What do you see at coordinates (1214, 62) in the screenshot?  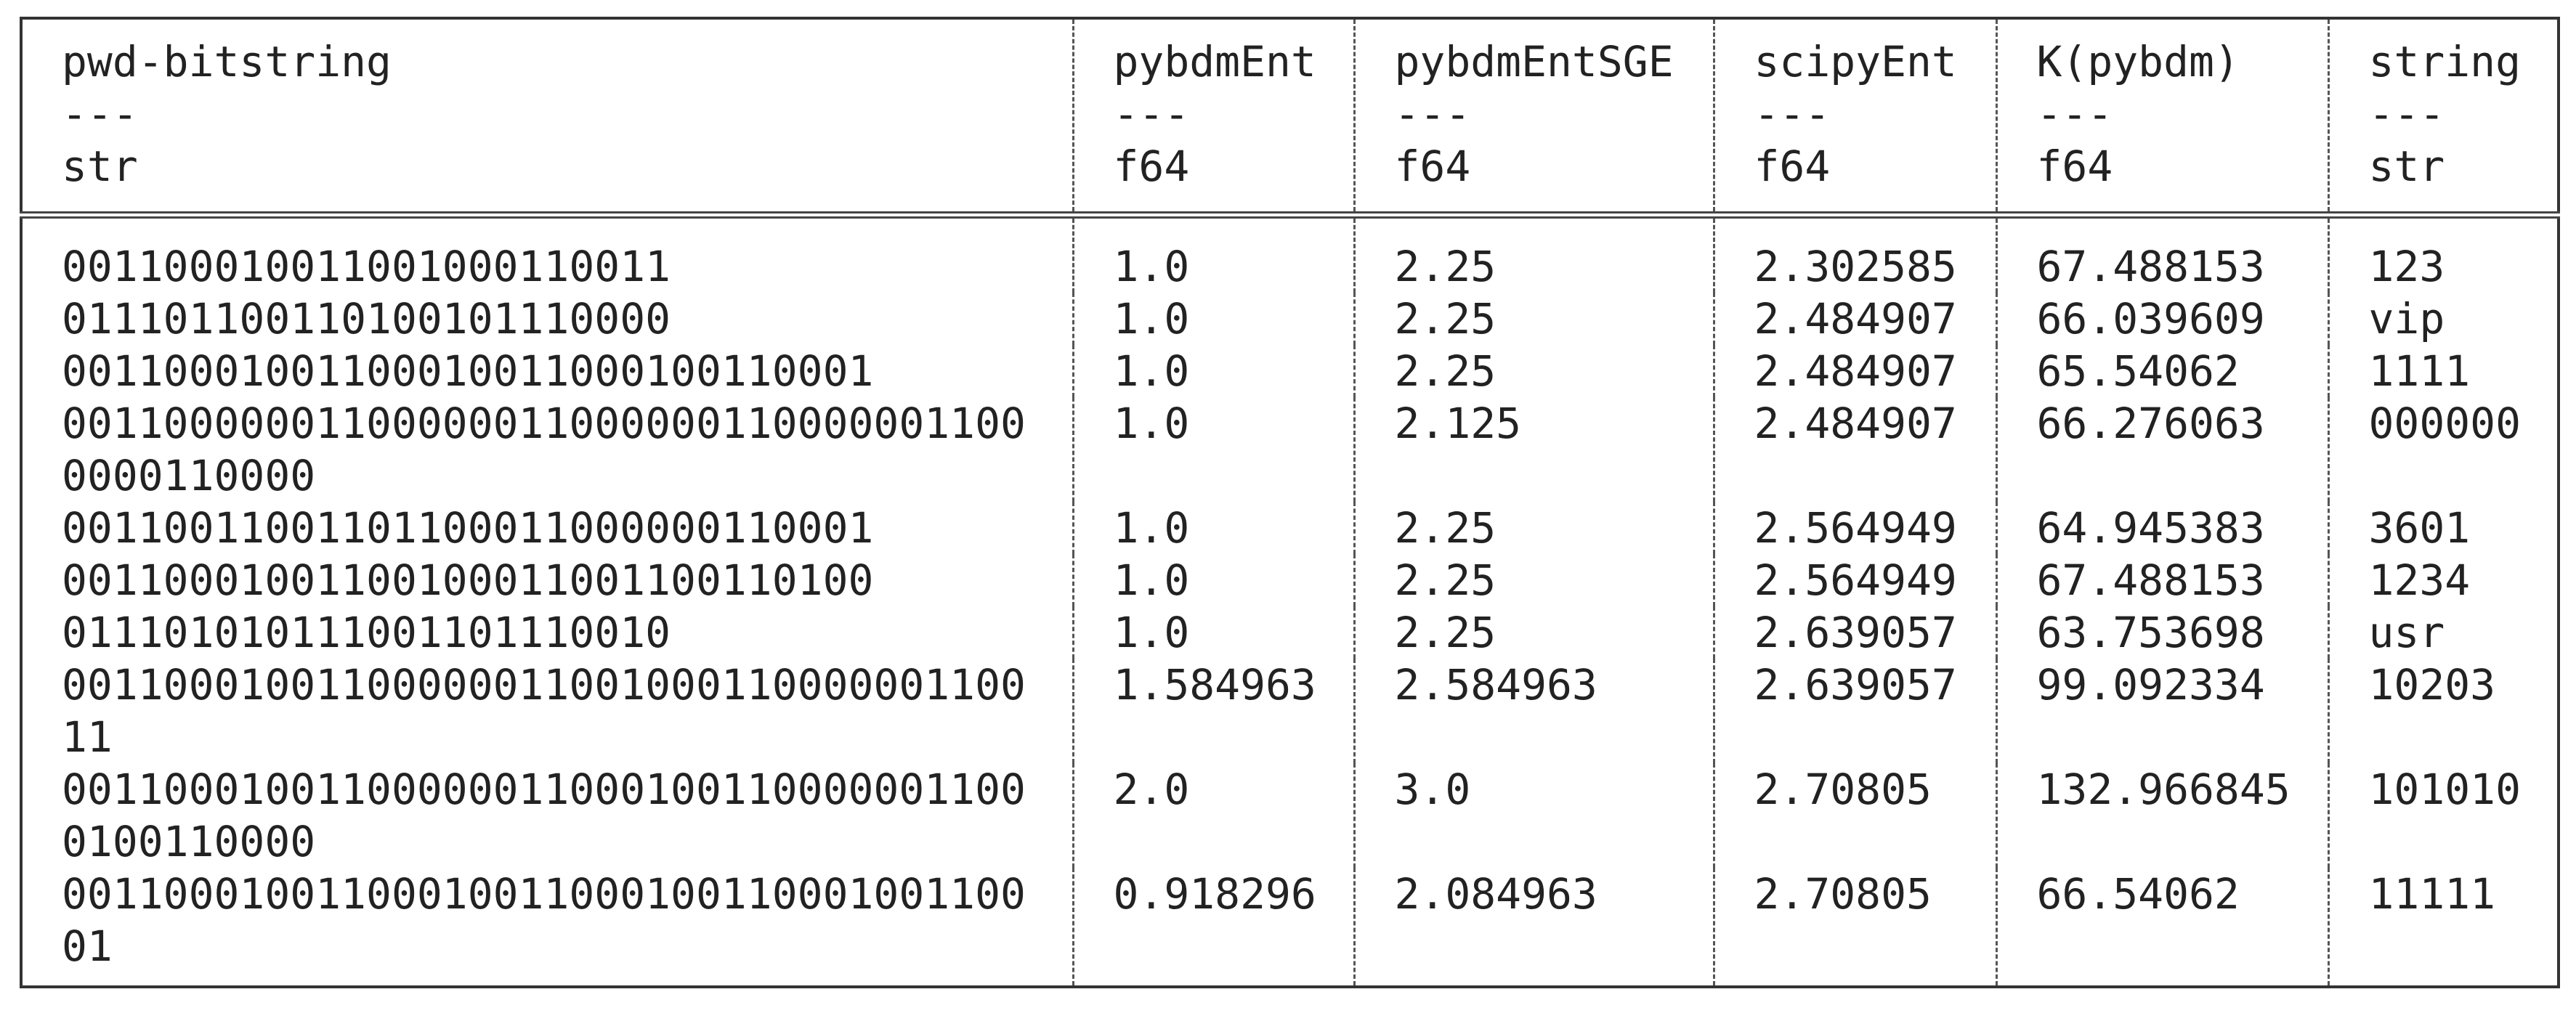 I see `header-name: pybdmEnt` at bounding box center [1214, 62].